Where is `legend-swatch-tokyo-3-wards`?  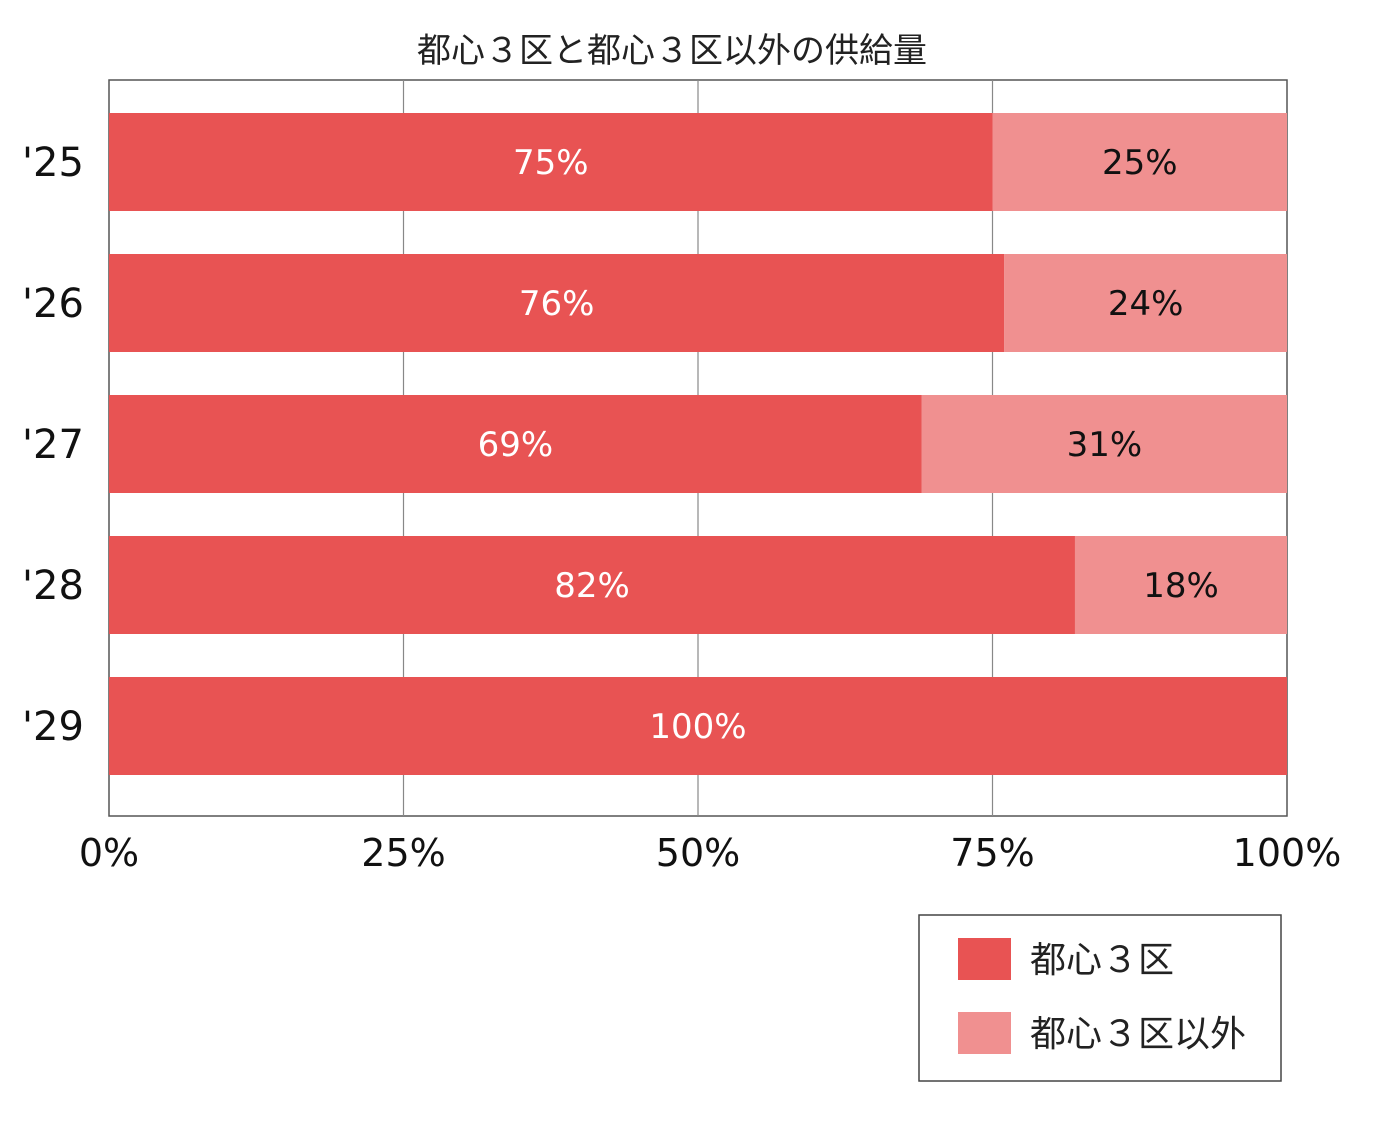 legend-swatch-tokyo-3-wards is located at coordinates (984, 959).